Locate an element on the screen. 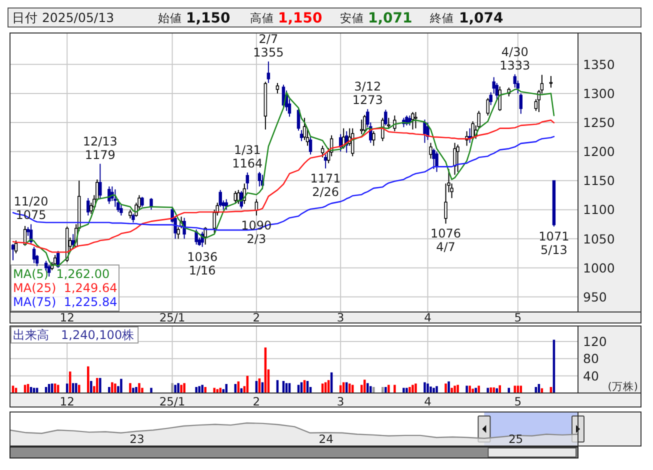 The image size is (653, 470). y-tick-label: 950 is located at coordinates (595, 296).